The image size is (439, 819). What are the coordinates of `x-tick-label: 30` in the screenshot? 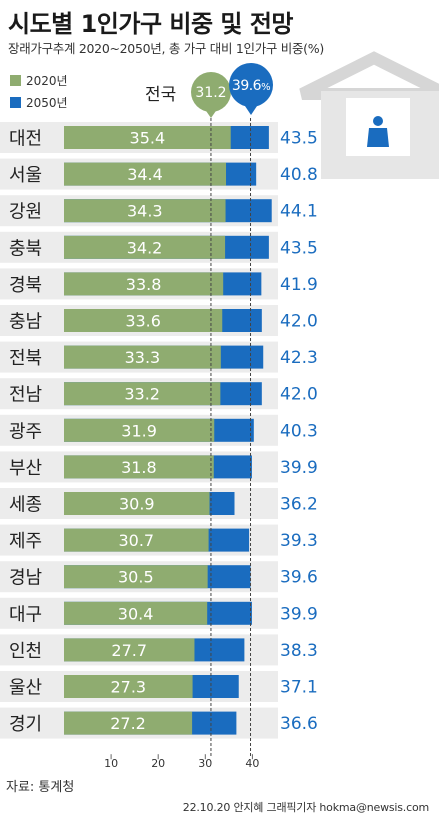 It's located at (205, 763).